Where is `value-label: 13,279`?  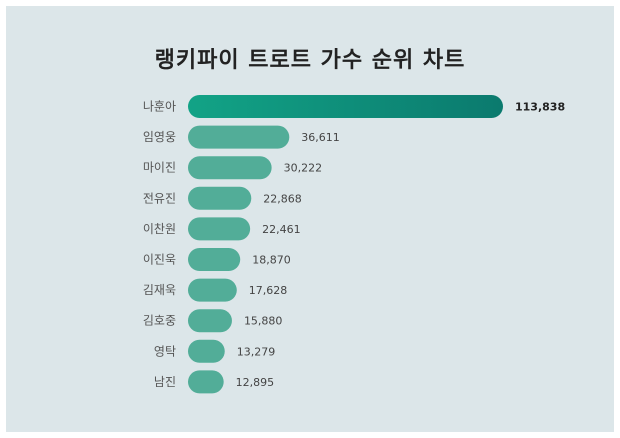
value-label: 13,279 is located at coordinates (256, 351).